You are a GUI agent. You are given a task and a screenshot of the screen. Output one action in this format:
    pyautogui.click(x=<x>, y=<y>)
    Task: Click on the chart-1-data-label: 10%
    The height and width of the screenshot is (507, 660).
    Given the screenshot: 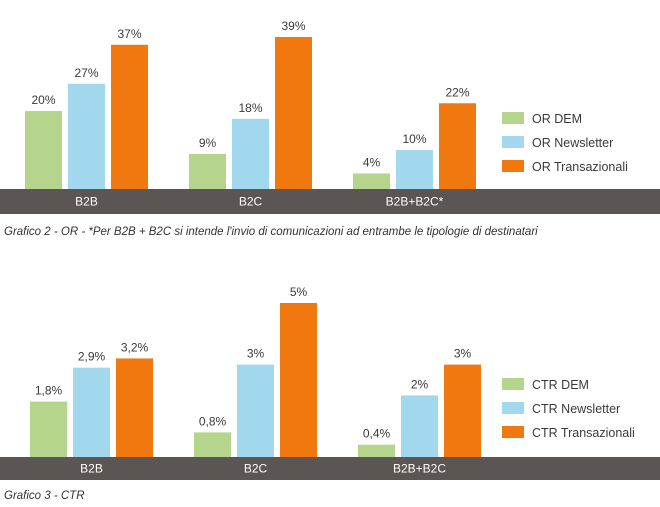 What is the action you would take?
    pyautogui.click(x=414, y=139)
    